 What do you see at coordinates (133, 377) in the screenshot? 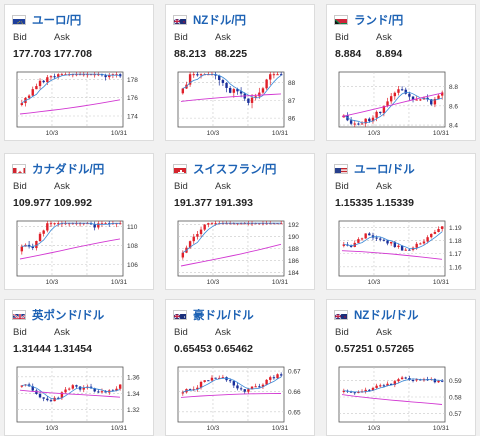
I see `y-tick-label: 1.36` at bounding box center [133, 377].